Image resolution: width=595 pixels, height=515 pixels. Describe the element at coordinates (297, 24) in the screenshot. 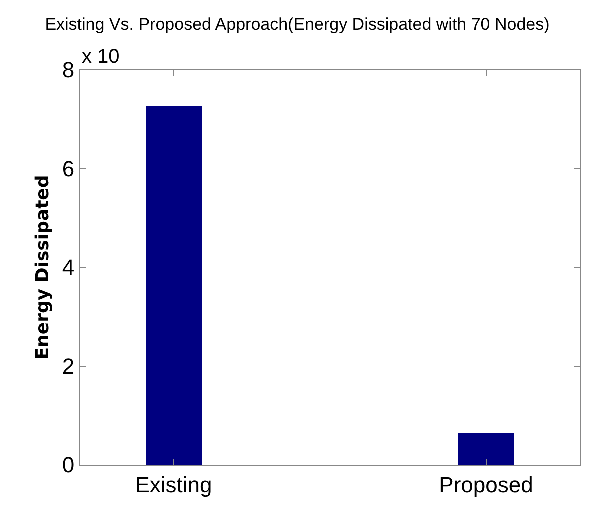

I see `chart-title: Existing Vs. Proposed Approach(Energy Dissipated with 70 Nodes)` at that location.